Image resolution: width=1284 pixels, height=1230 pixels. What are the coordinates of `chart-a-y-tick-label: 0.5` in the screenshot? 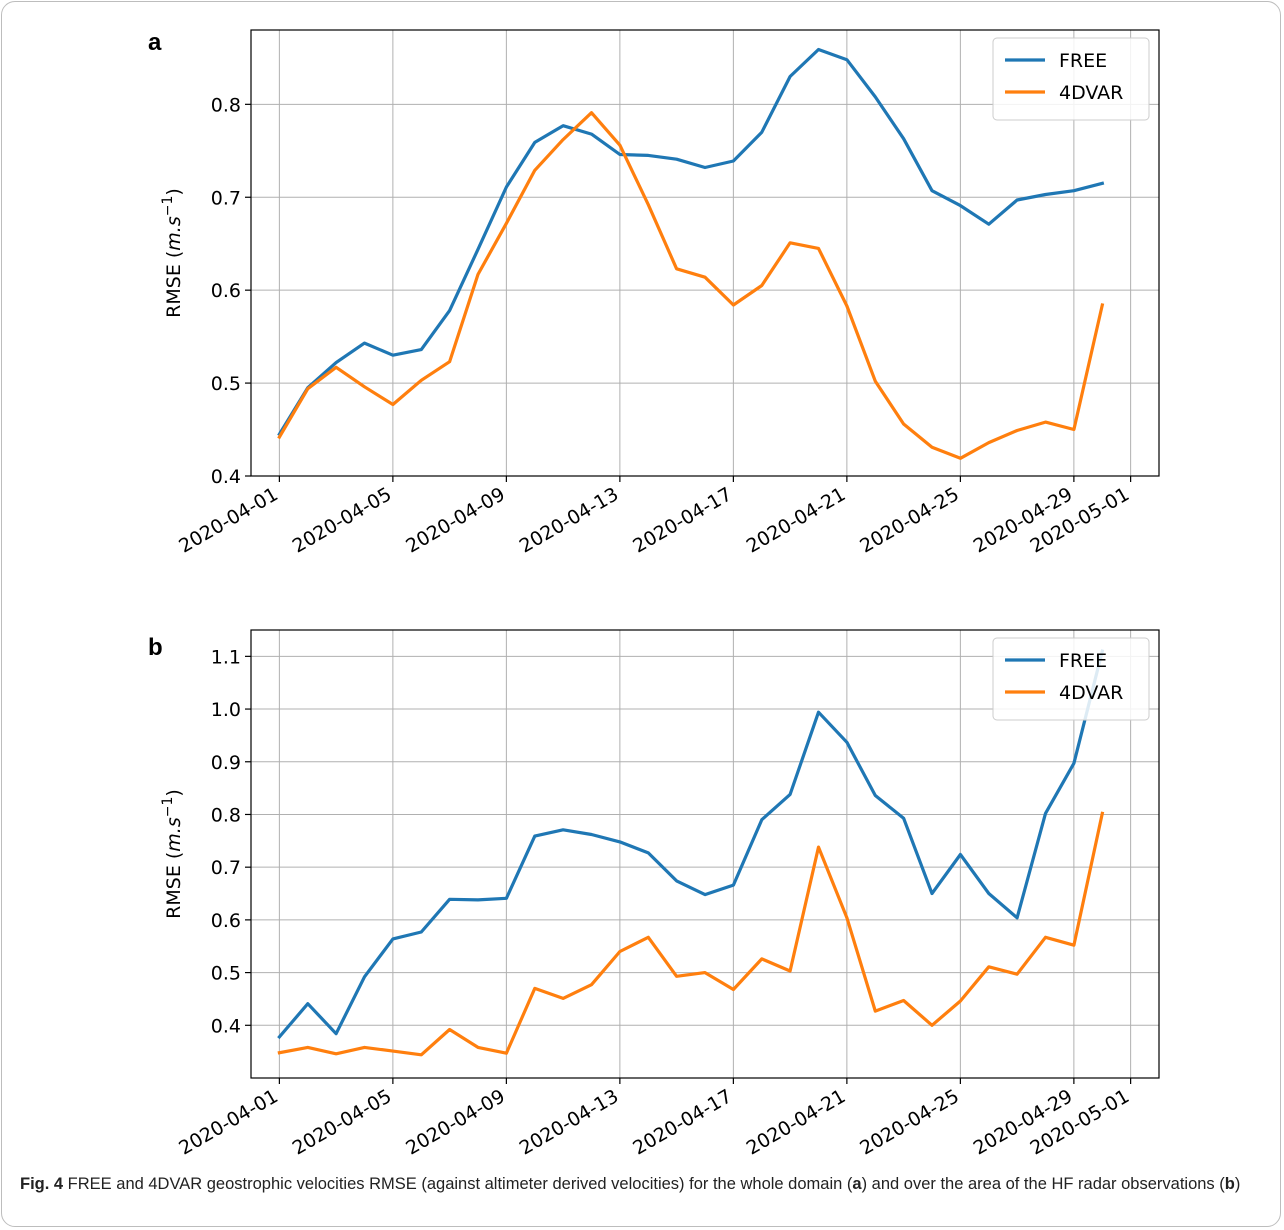 It's located at (226, 384).